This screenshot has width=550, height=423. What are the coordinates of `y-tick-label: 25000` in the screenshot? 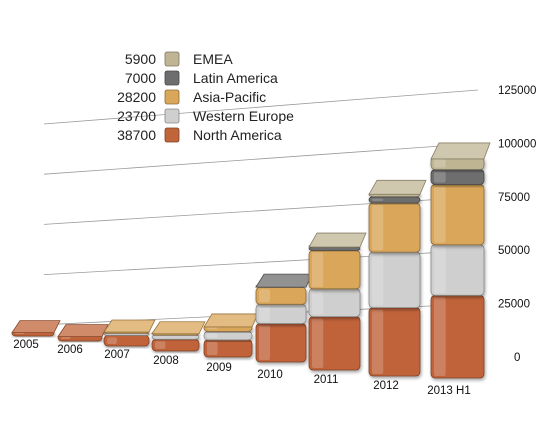 It's located at (514, 305).